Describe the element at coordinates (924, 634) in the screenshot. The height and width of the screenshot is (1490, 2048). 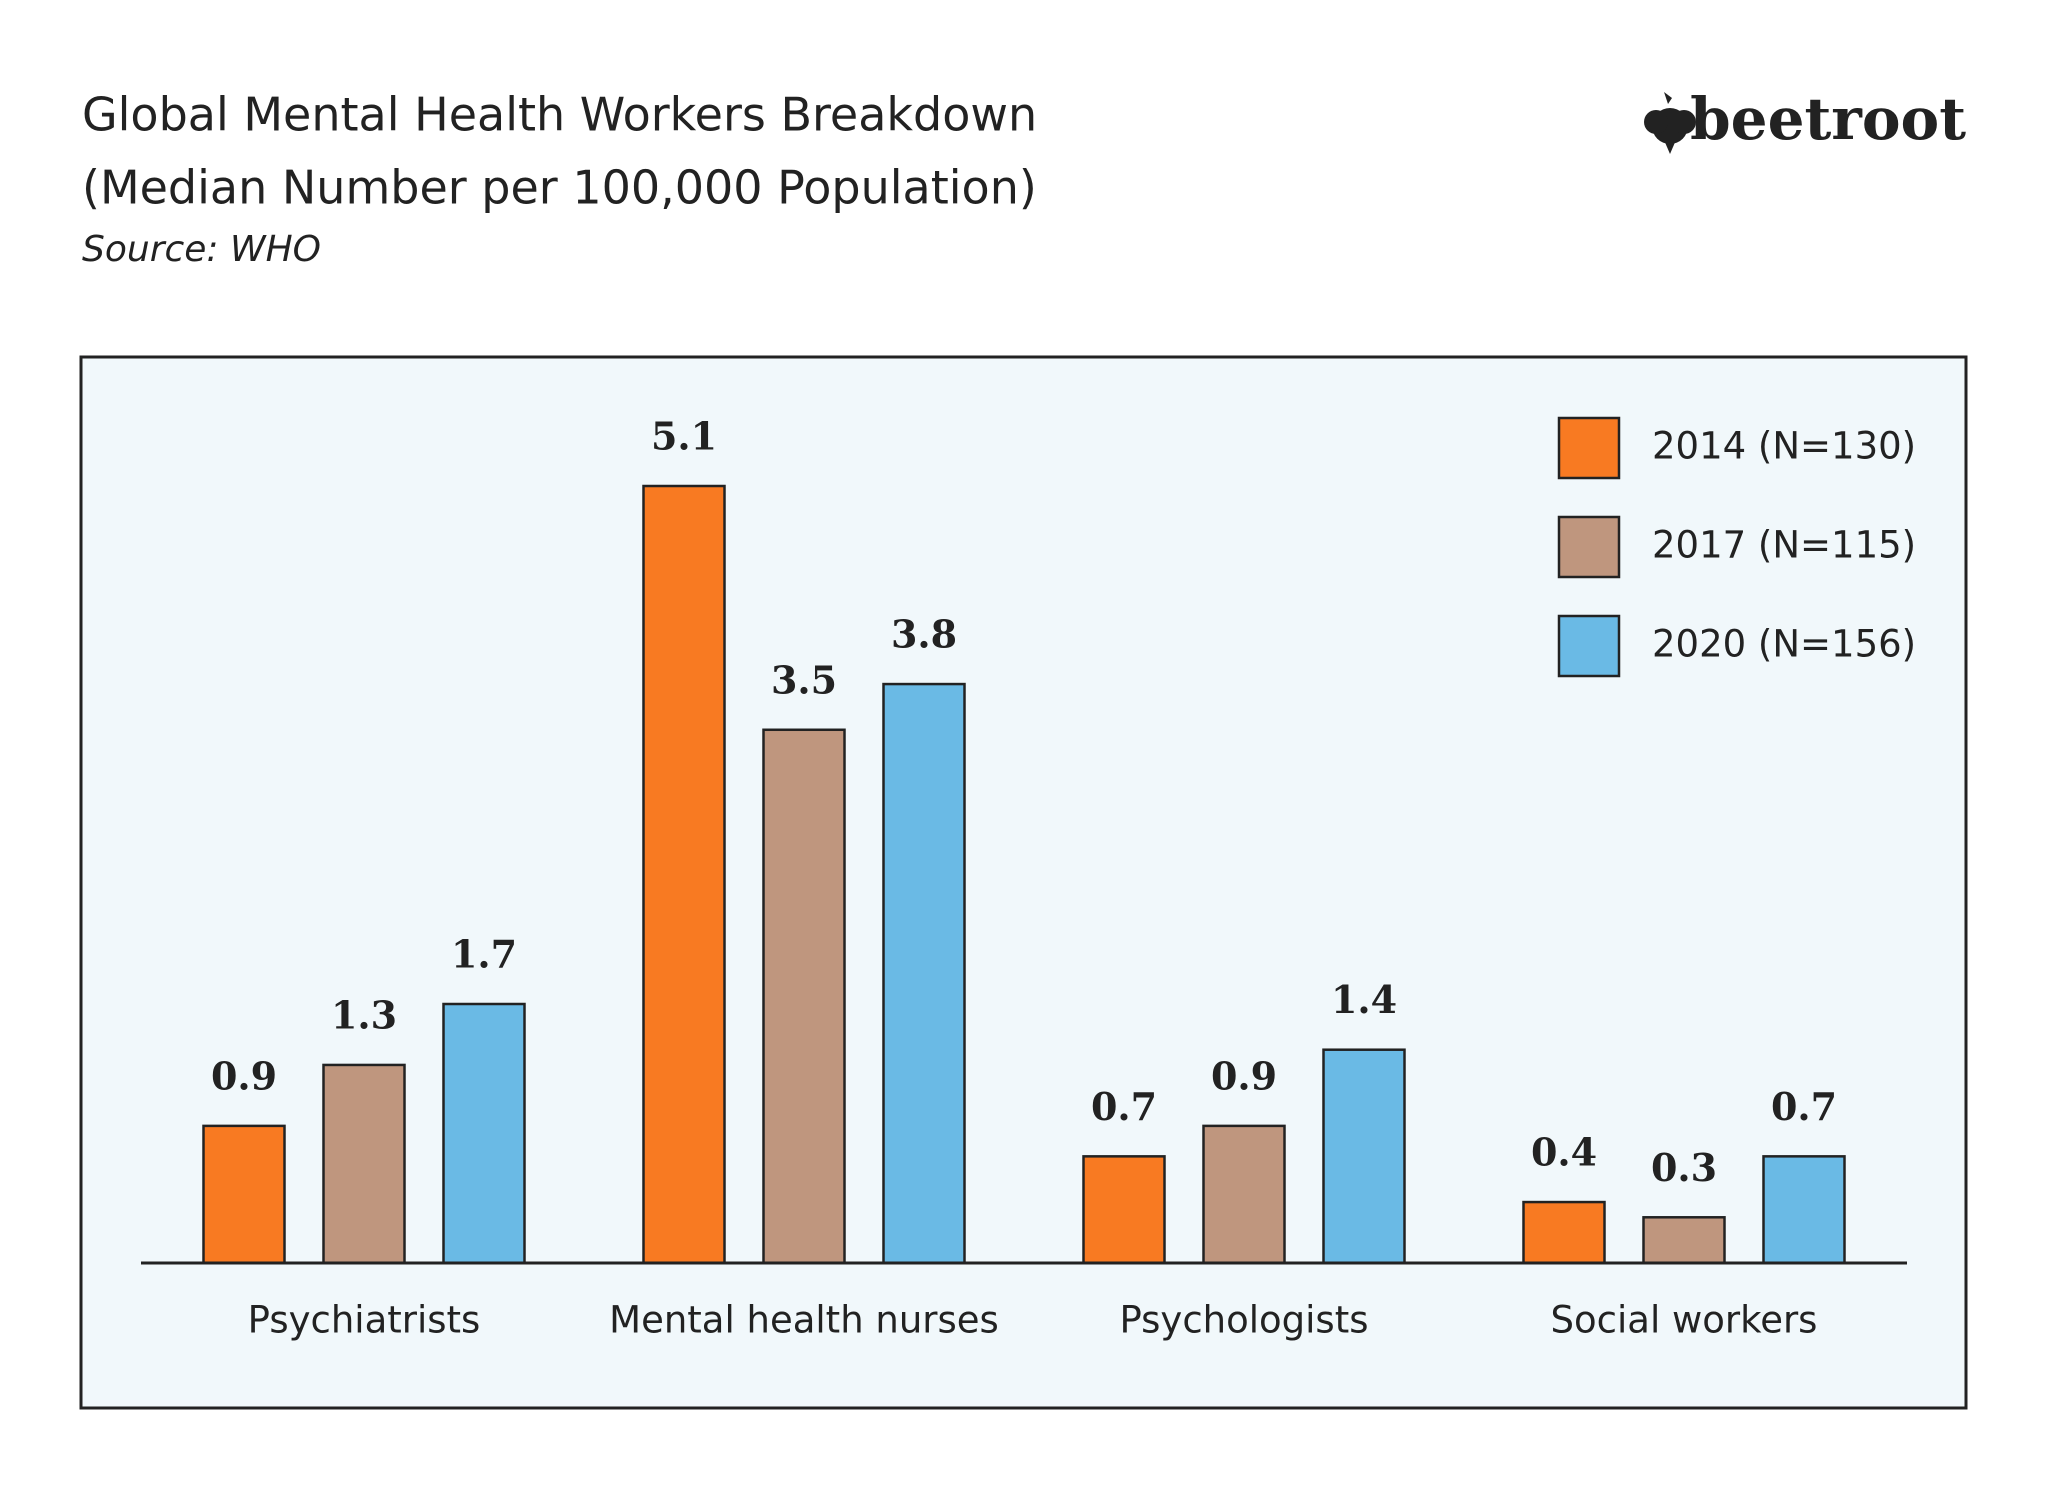
I see `value-label: 3.8` at that location.